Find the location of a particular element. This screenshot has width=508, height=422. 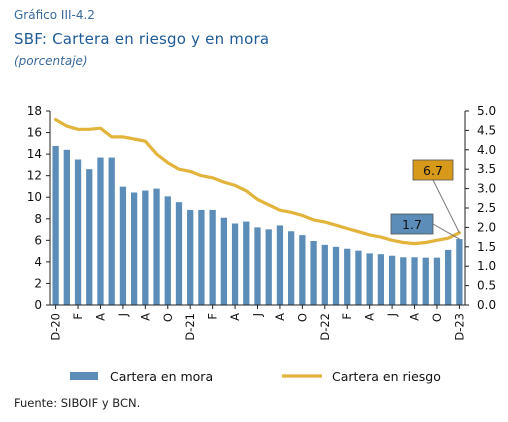

y-right-tick-label: 2.5 is located at coordinates (486, 208).